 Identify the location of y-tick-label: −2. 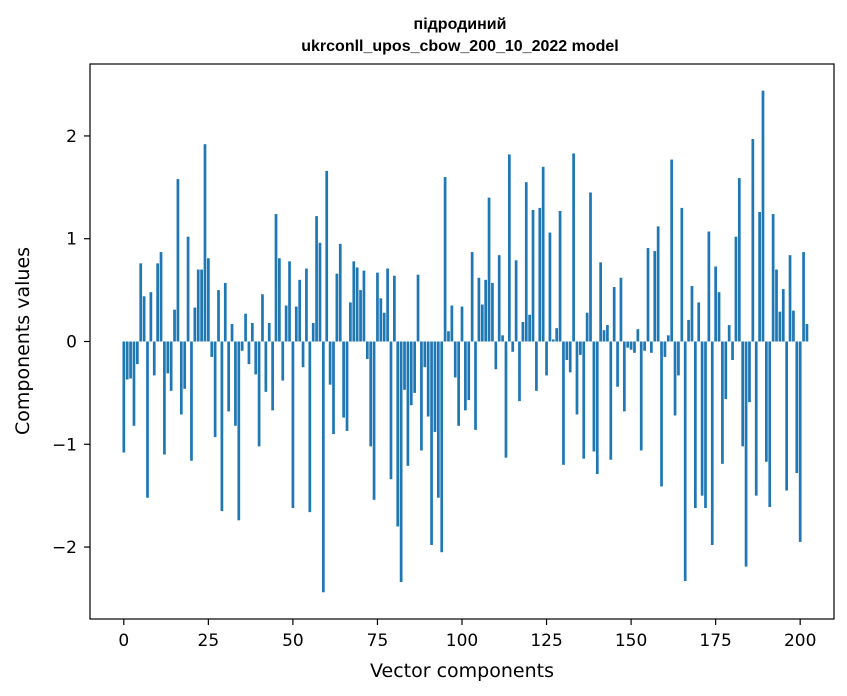
(64, 548).